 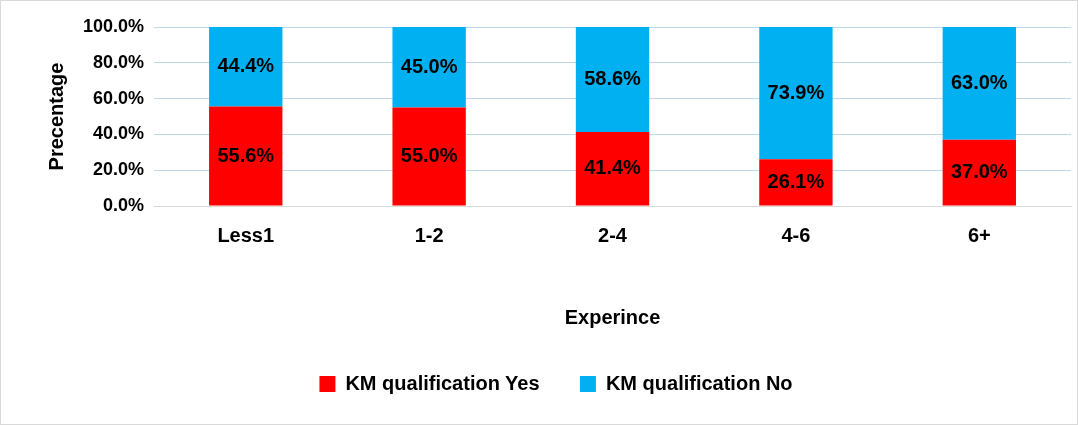 I want to click on x-tick-label: 1-2, so click(x=429, y=234).